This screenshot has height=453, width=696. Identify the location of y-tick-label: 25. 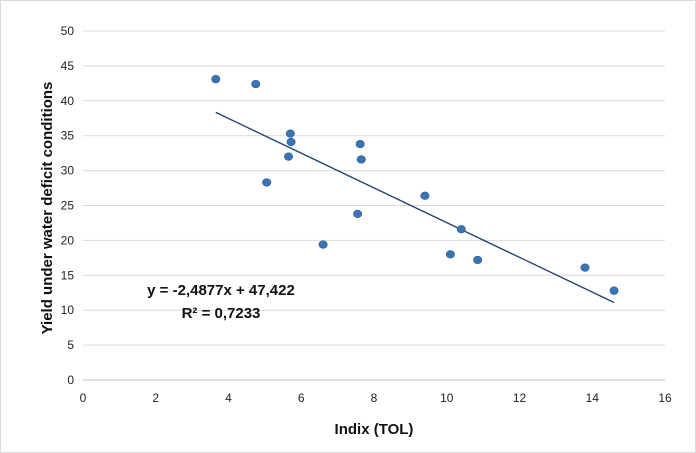
(68, 206).